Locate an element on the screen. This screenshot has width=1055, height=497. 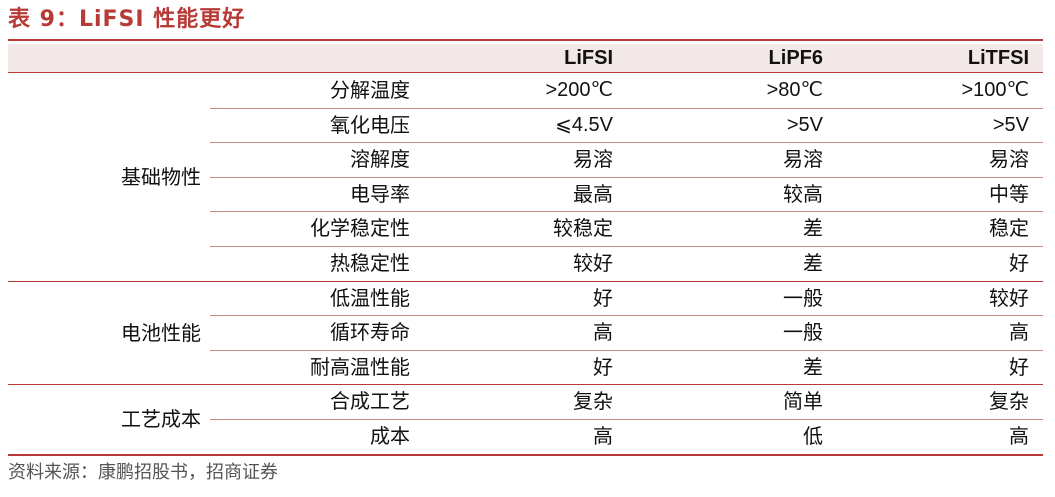
table-title: 表 9：LiFSI 性能更好 is located at coordinates (127, 19).